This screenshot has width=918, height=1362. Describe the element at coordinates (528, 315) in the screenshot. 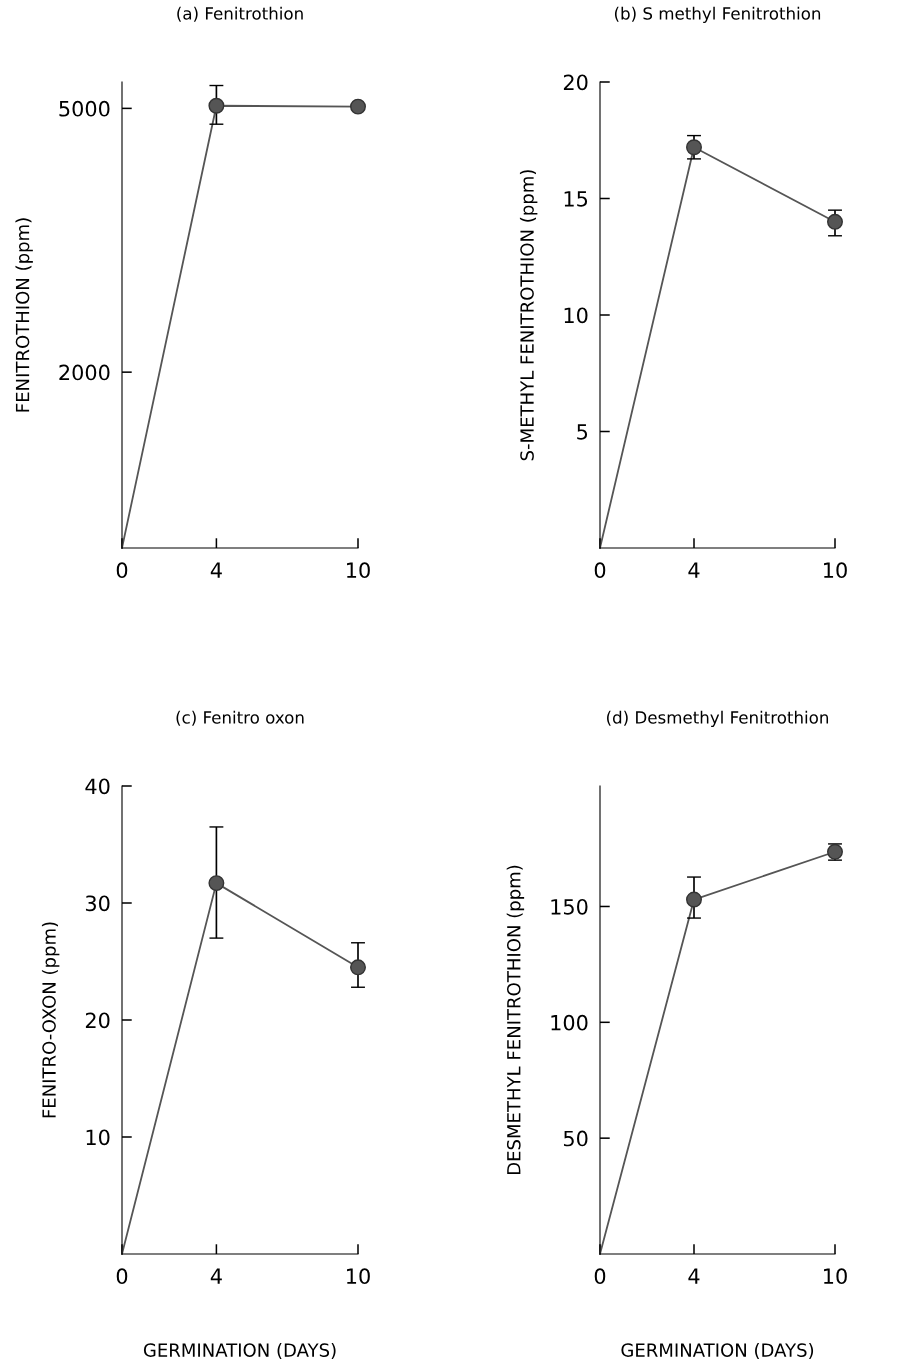

I see `y-axis-title: S-METHYL FENITROTHION (ppm)` at that location.